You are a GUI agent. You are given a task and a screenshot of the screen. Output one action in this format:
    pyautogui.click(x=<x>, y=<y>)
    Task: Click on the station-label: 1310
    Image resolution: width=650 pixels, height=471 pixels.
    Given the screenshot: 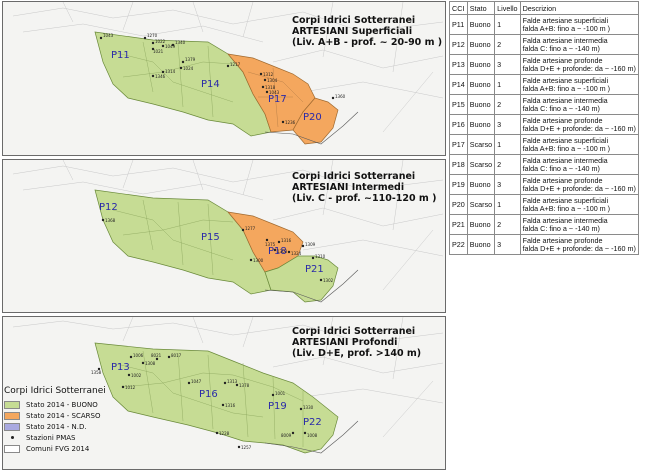 What is the action you would take?
    pyautogui.click(x=320, y=256)
    